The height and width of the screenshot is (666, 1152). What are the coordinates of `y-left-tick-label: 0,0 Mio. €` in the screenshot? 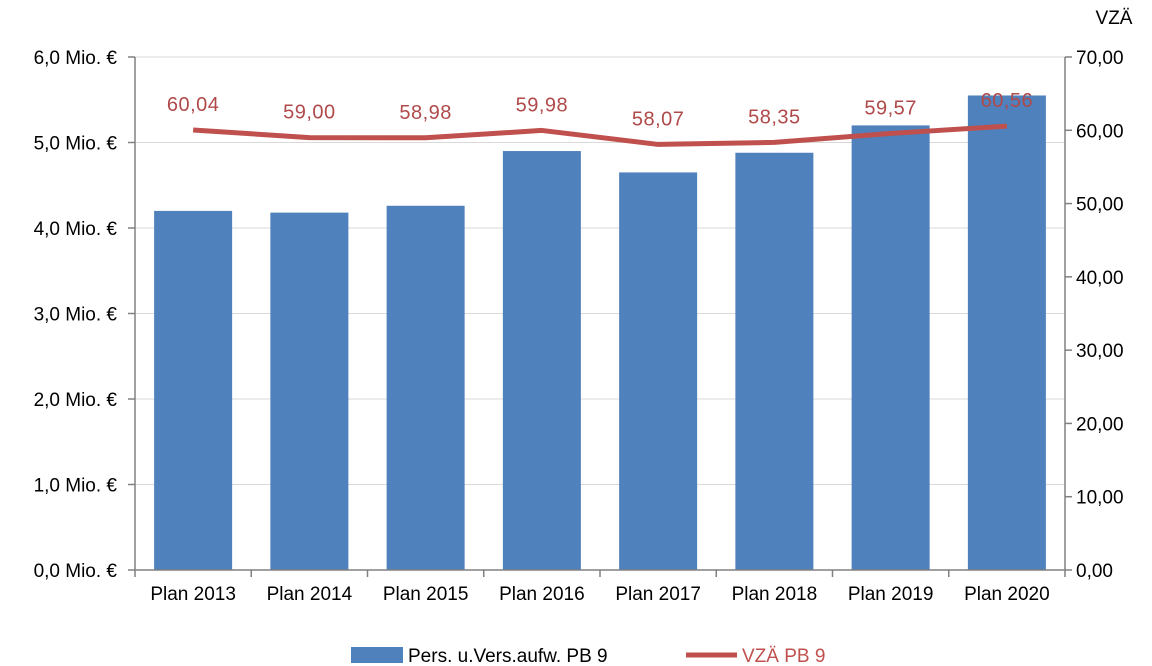 It's located at (76, 571).